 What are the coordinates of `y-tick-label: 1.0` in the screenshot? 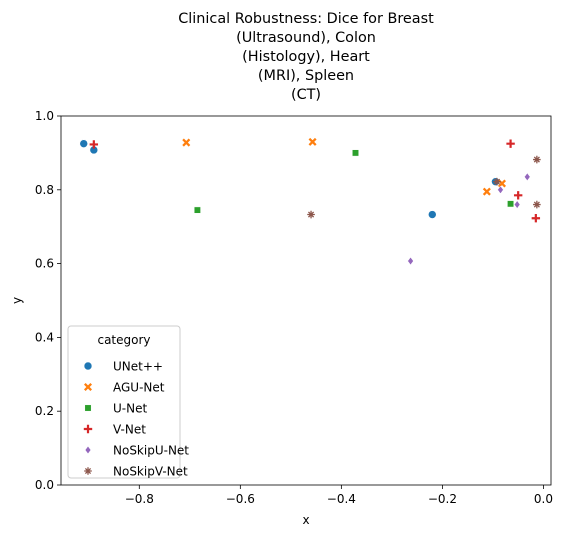 It's located at (44, 116).